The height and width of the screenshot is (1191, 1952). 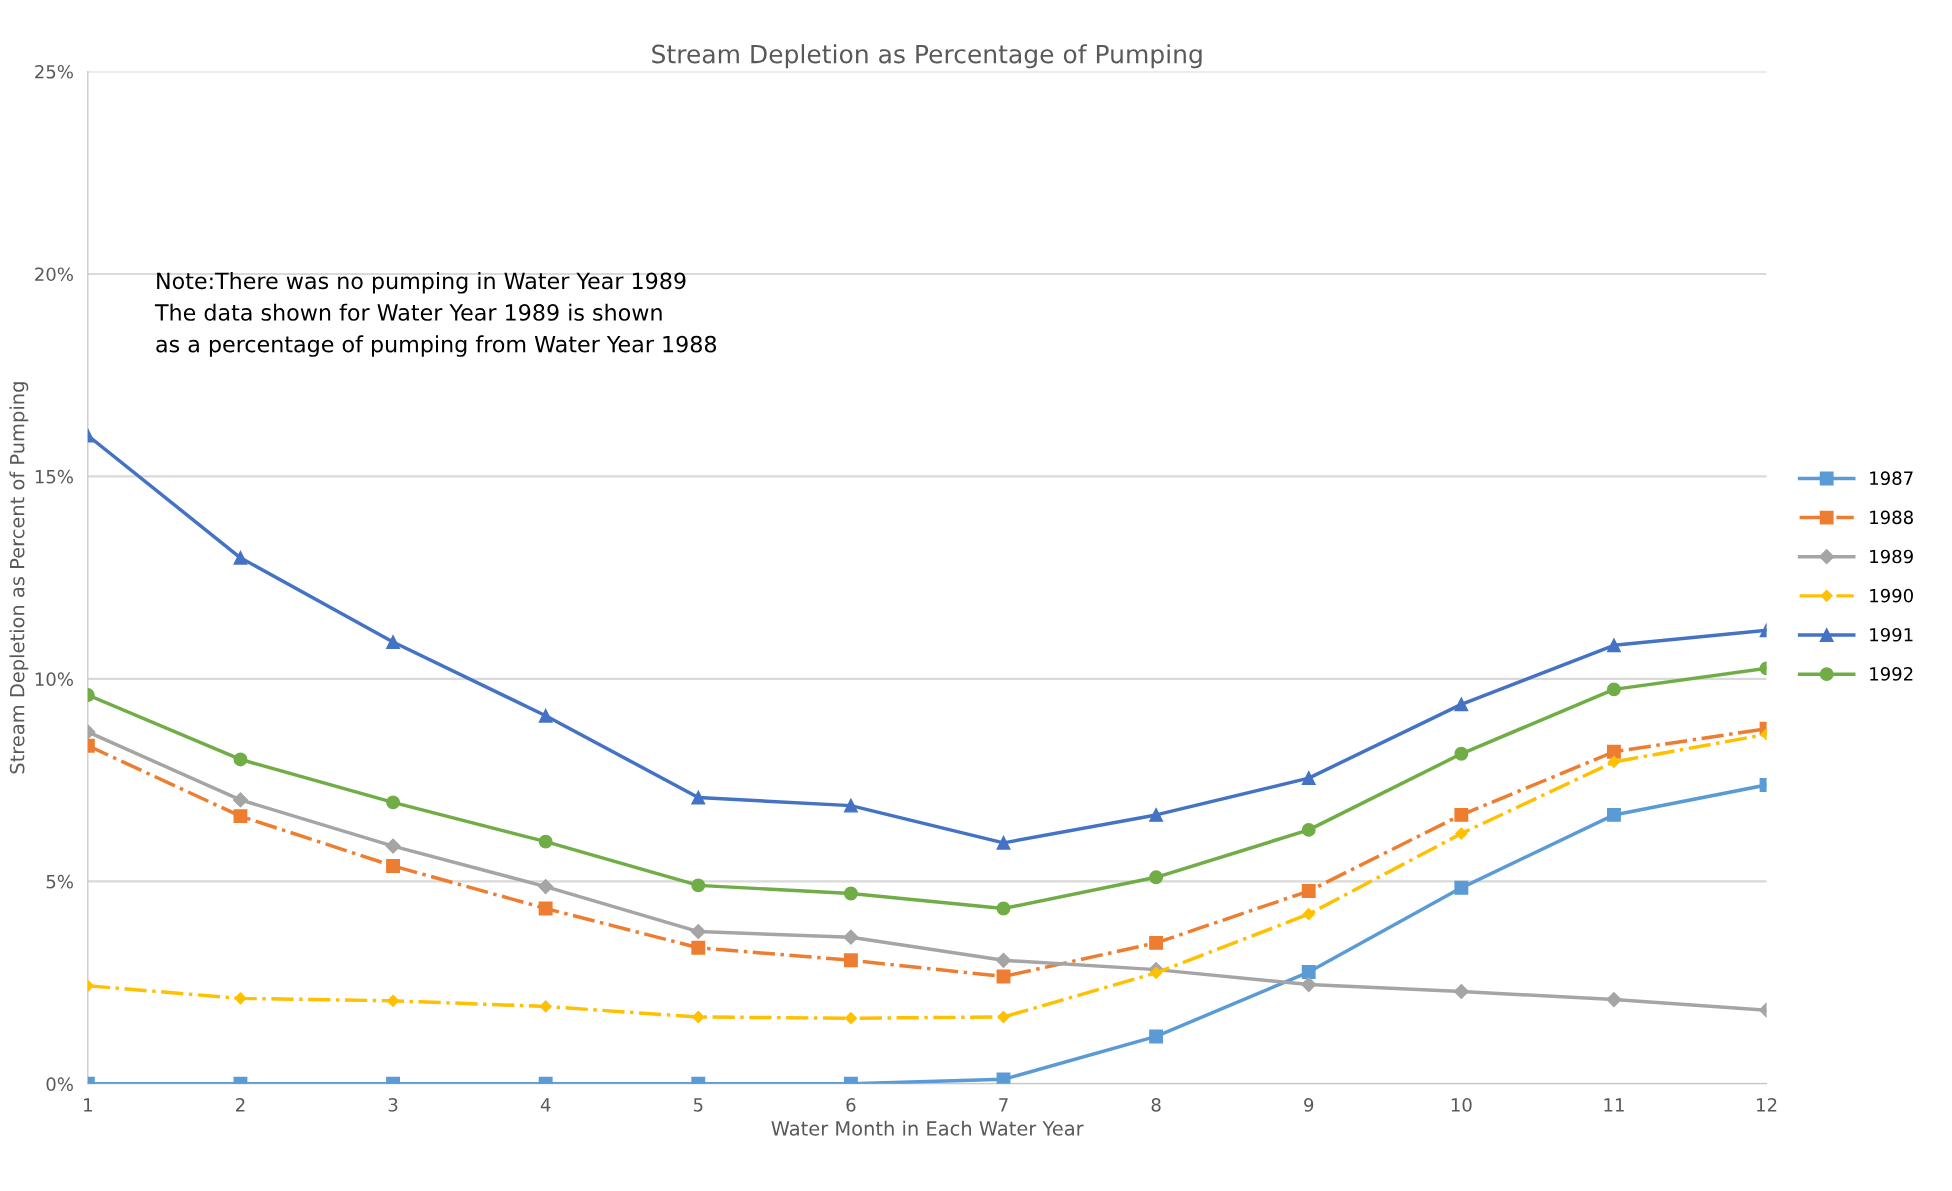 What do you see at coordinates (1891, 595) in the screenshot?
I see `legend-label: 1990` at bounding box center [1891, 595].